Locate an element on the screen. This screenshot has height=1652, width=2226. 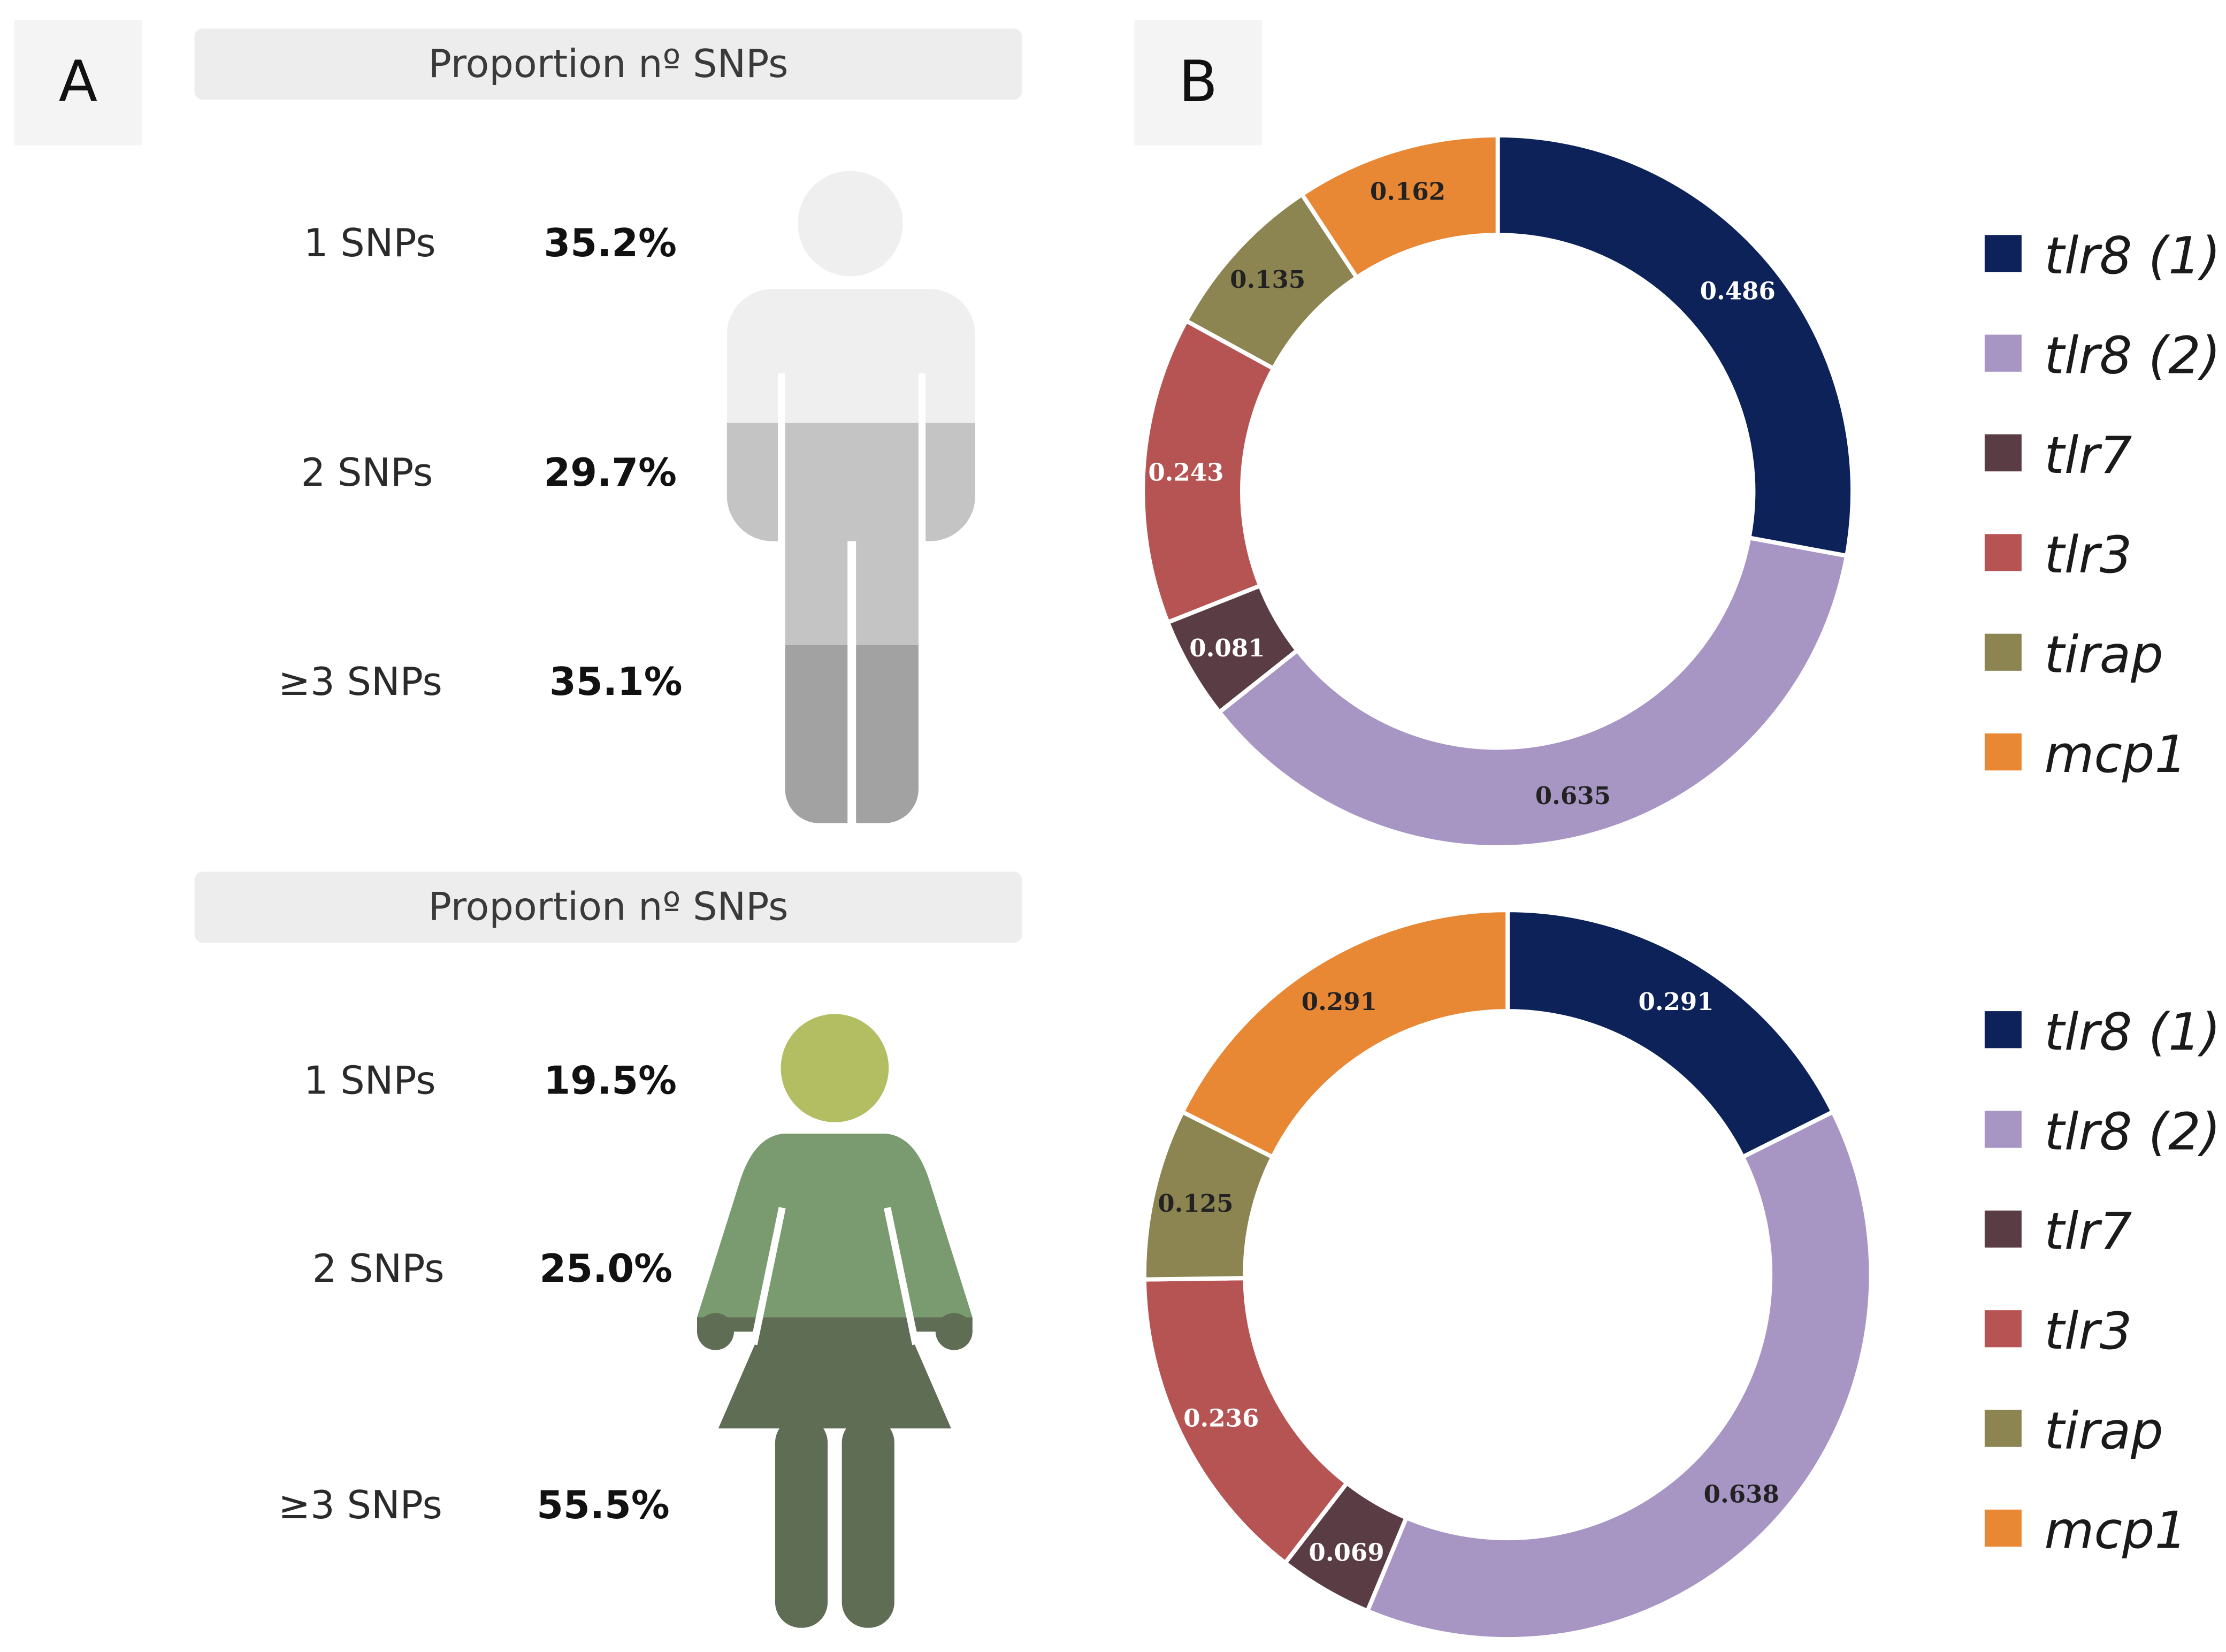
legend-top: tlr8 (1) tlr8 (2) tlr7 tlr3 tirap mcp1 is located at coordinates (2102, 506).